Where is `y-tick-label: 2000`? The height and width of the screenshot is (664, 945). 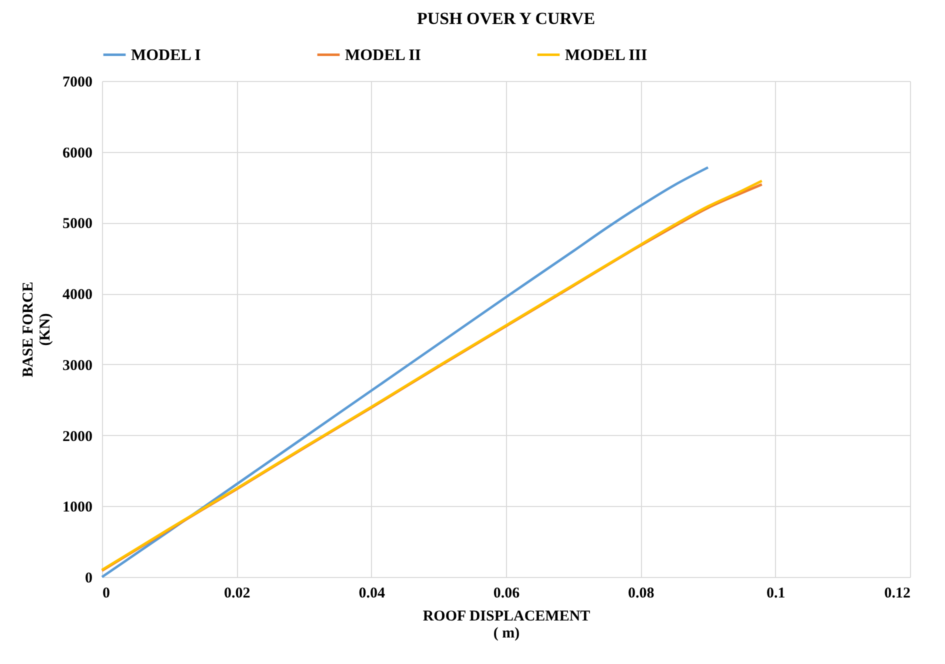 y-tick-label: 2000 is located at coordinates (77, 436).